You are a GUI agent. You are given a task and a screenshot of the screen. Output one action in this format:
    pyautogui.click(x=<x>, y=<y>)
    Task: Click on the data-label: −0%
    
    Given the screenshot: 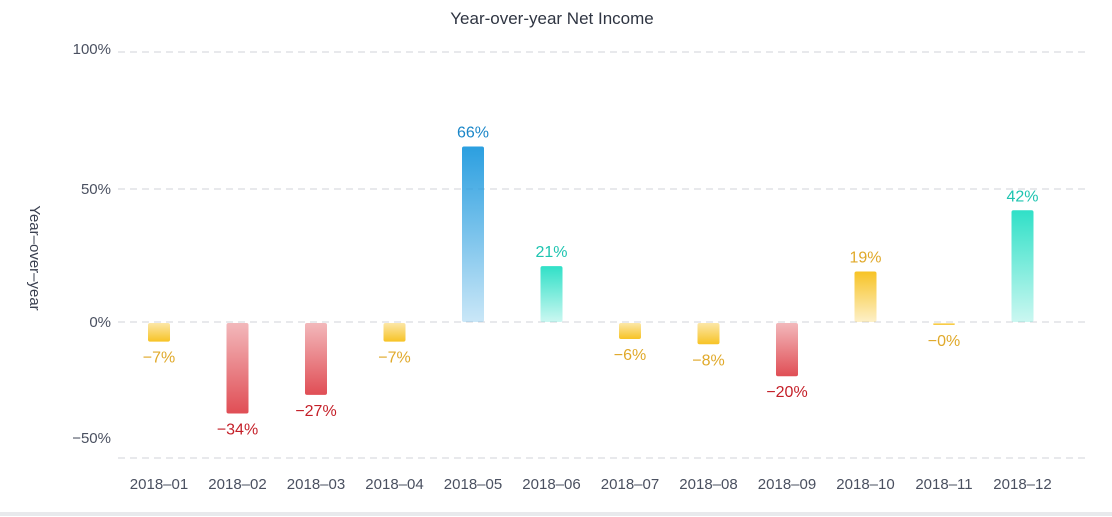 What is the action you would take?
    pyautogui.click(x=944, y=341)
    